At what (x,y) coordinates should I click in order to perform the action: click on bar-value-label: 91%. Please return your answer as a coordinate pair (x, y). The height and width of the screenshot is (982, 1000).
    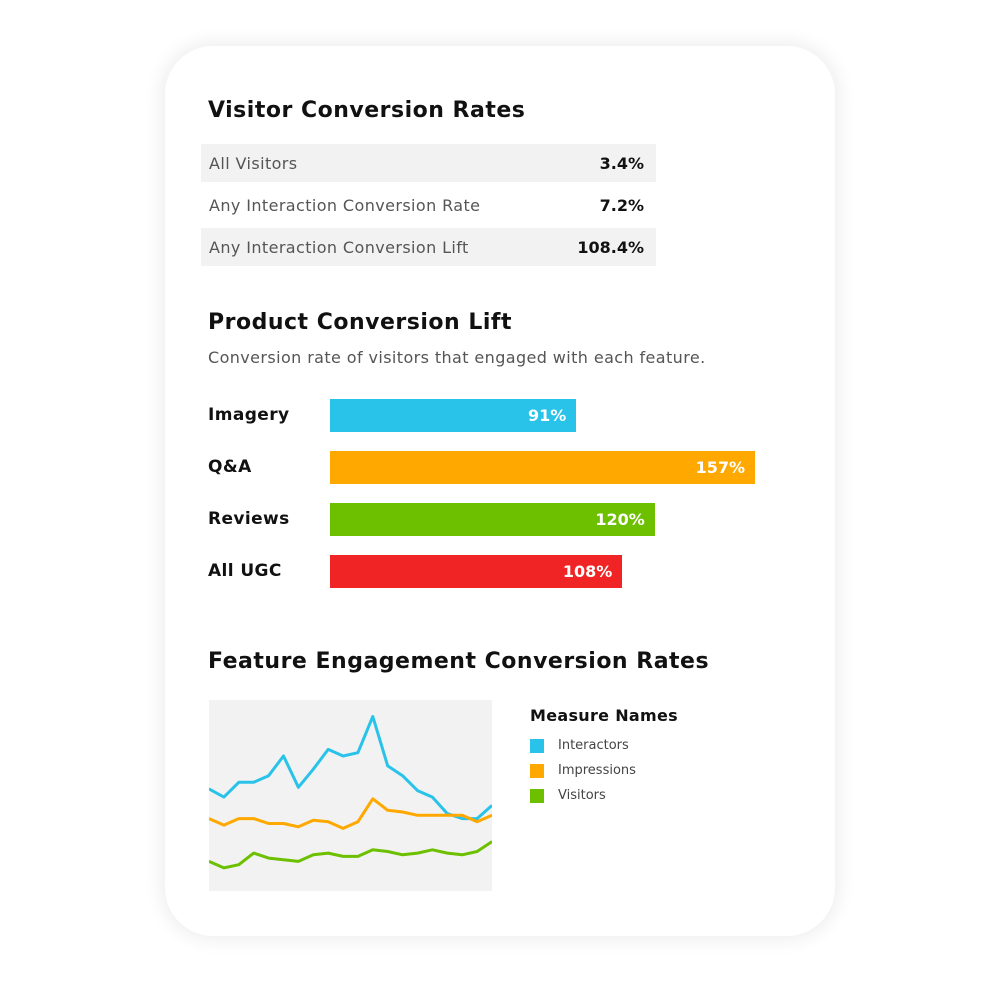
    Looking at the image, I should click on (547, 415).